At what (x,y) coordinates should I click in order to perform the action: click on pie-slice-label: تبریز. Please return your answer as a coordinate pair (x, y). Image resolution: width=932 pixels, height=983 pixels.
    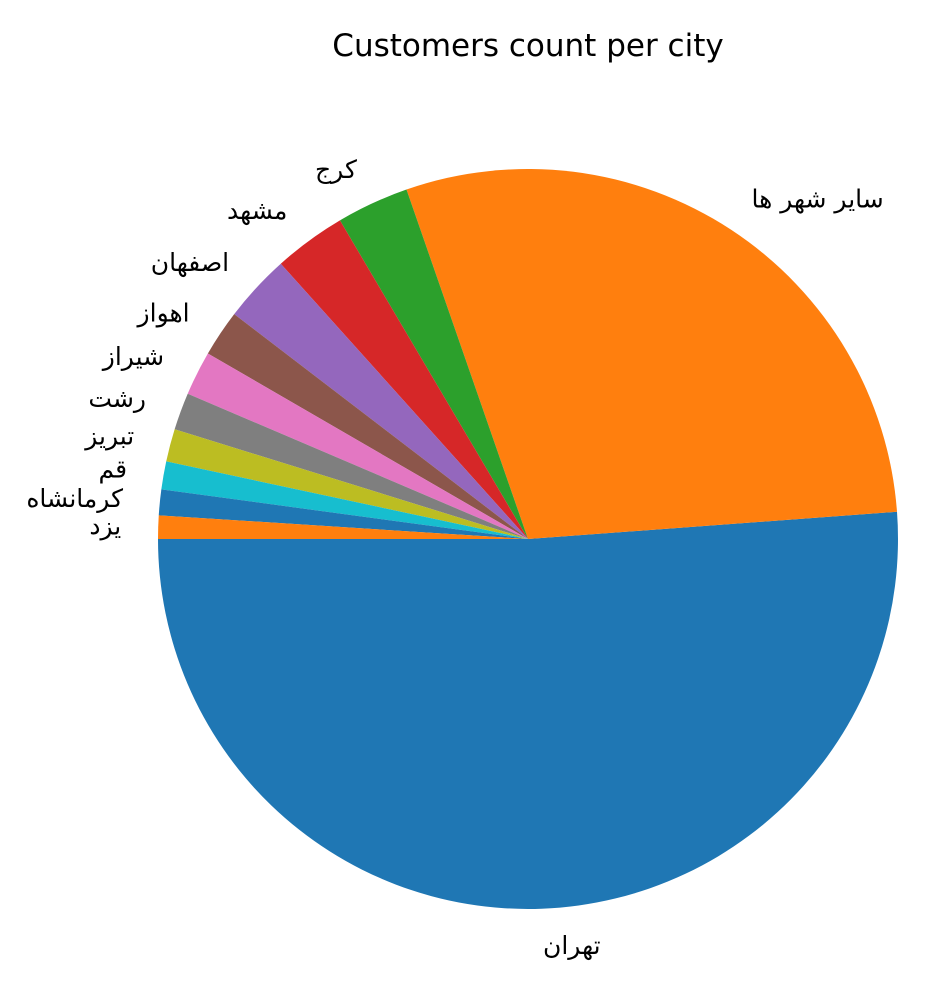
    Looking at the image, I should click on (108, 435).